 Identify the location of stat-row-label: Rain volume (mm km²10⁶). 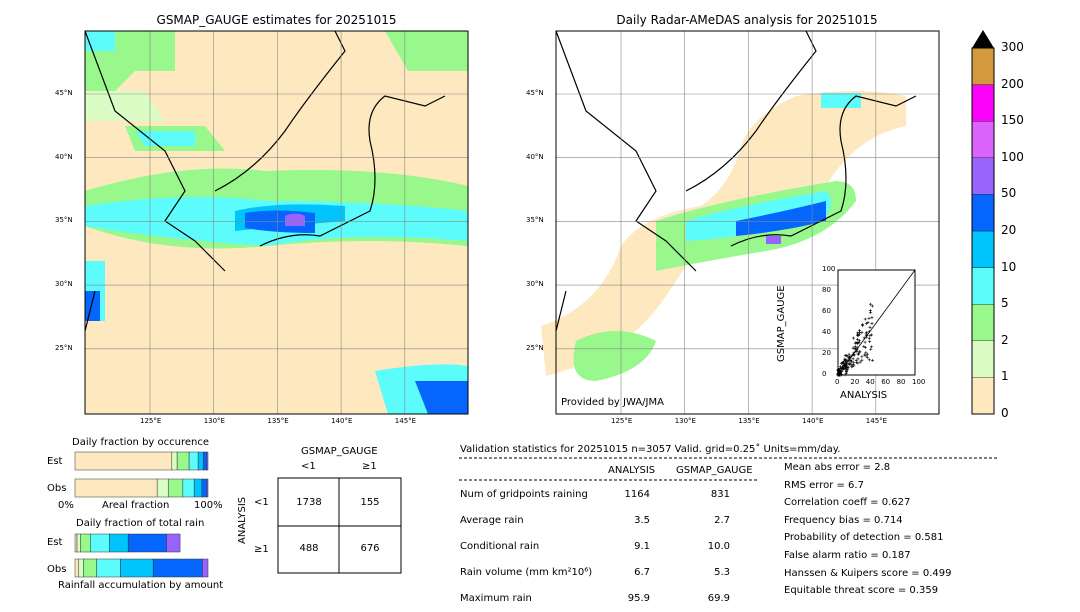
(526, 572).